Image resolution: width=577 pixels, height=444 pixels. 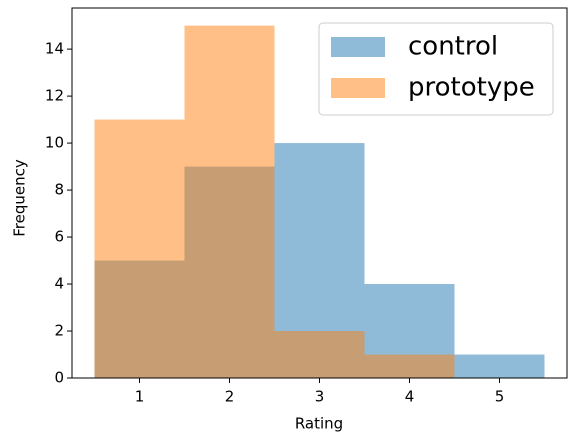 What do you see at coordinates (436, 69) in the screenshot?
I see `legend: control prototype` at bounding box center [436, 69].